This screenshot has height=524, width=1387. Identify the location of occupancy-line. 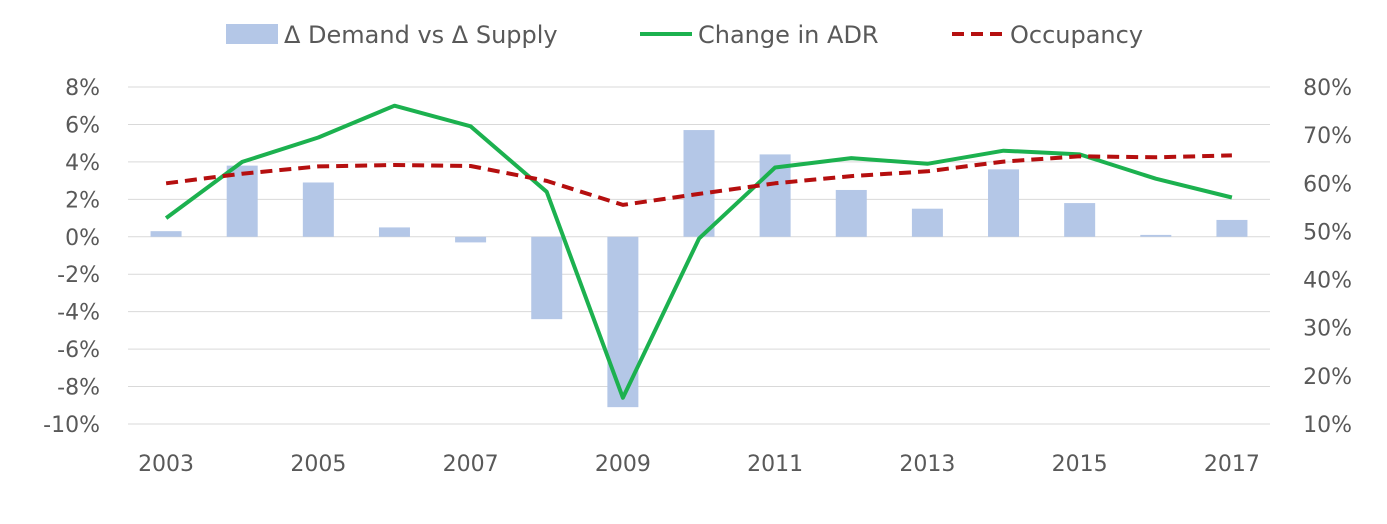
(698, 180).